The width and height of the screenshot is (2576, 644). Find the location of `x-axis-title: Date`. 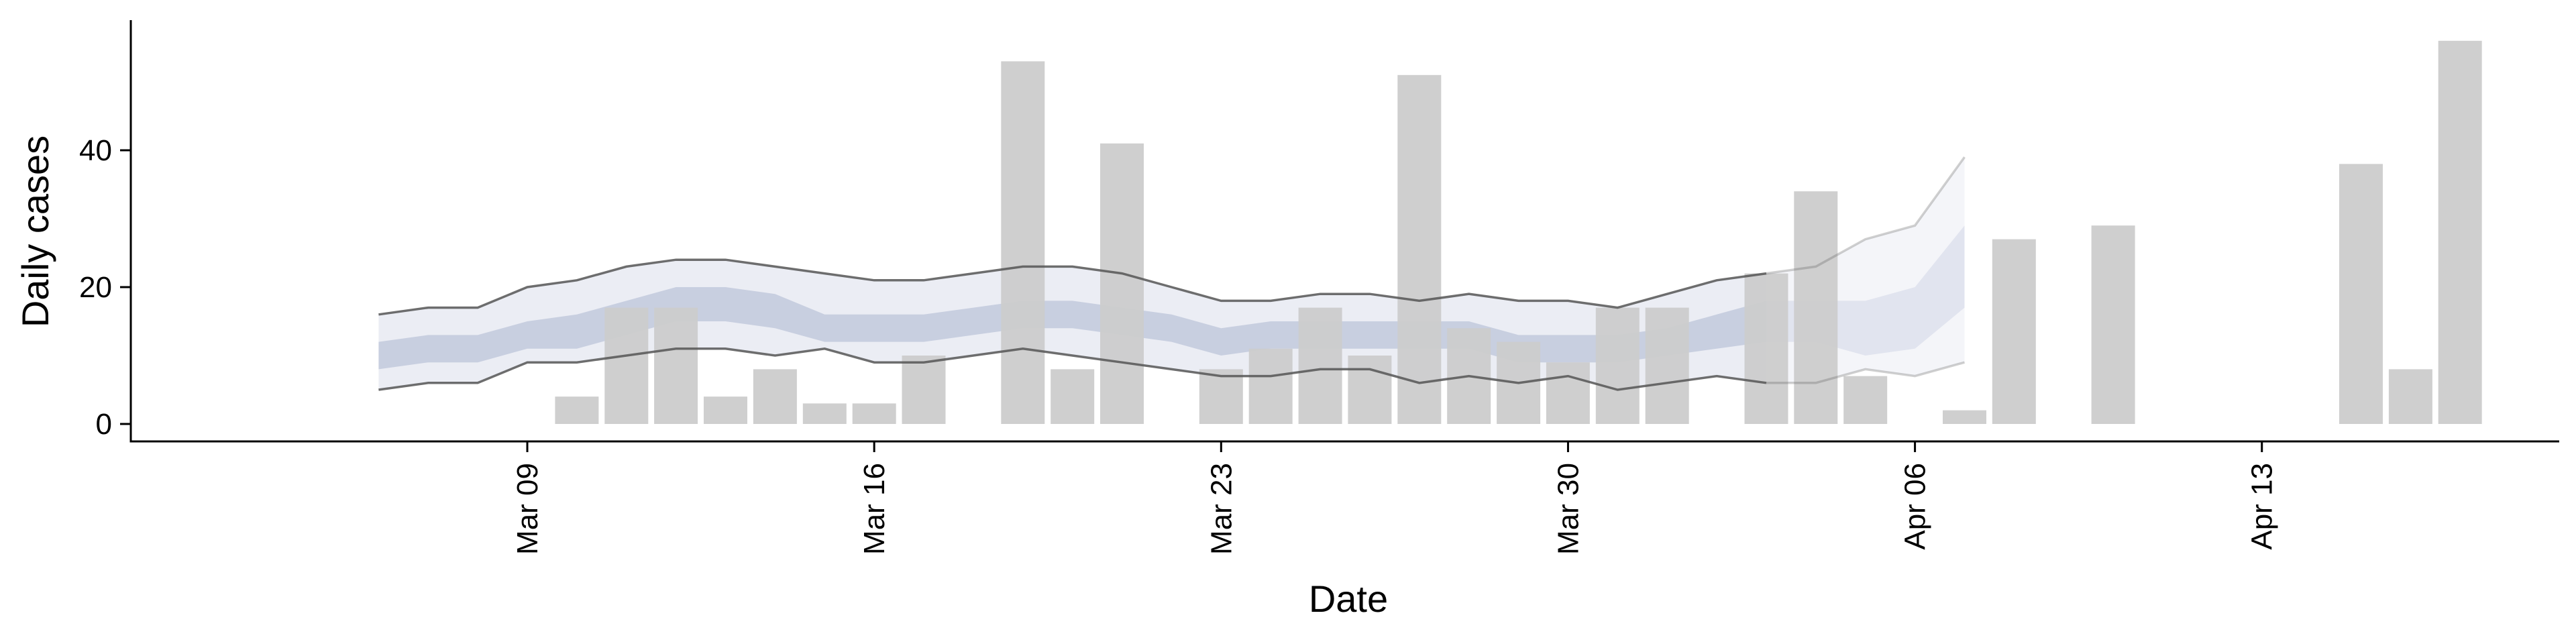

x-axis-title: Date is located at coordinates (1348, 599).